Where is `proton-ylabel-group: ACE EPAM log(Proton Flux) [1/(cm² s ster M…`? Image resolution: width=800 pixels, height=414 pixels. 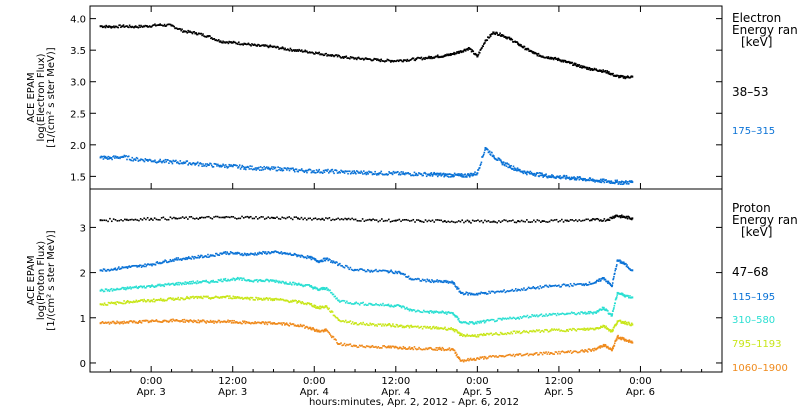
proton-ylabel-group: ACE EPAM log(Proton Flux) [1/(cm² s ster M… is located at coordinates (41, 280).